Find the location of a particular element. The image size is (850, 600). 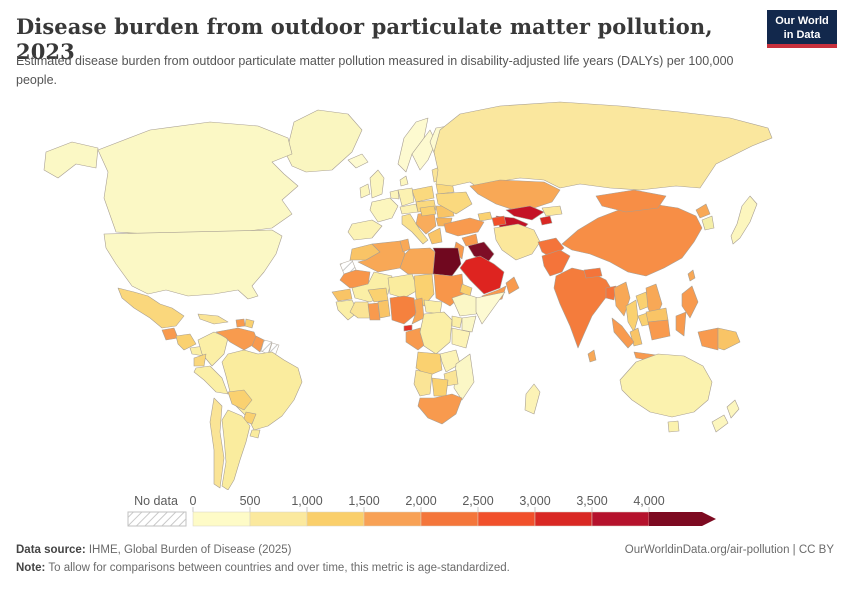

country-guyana is located at coordinates (258, 344).